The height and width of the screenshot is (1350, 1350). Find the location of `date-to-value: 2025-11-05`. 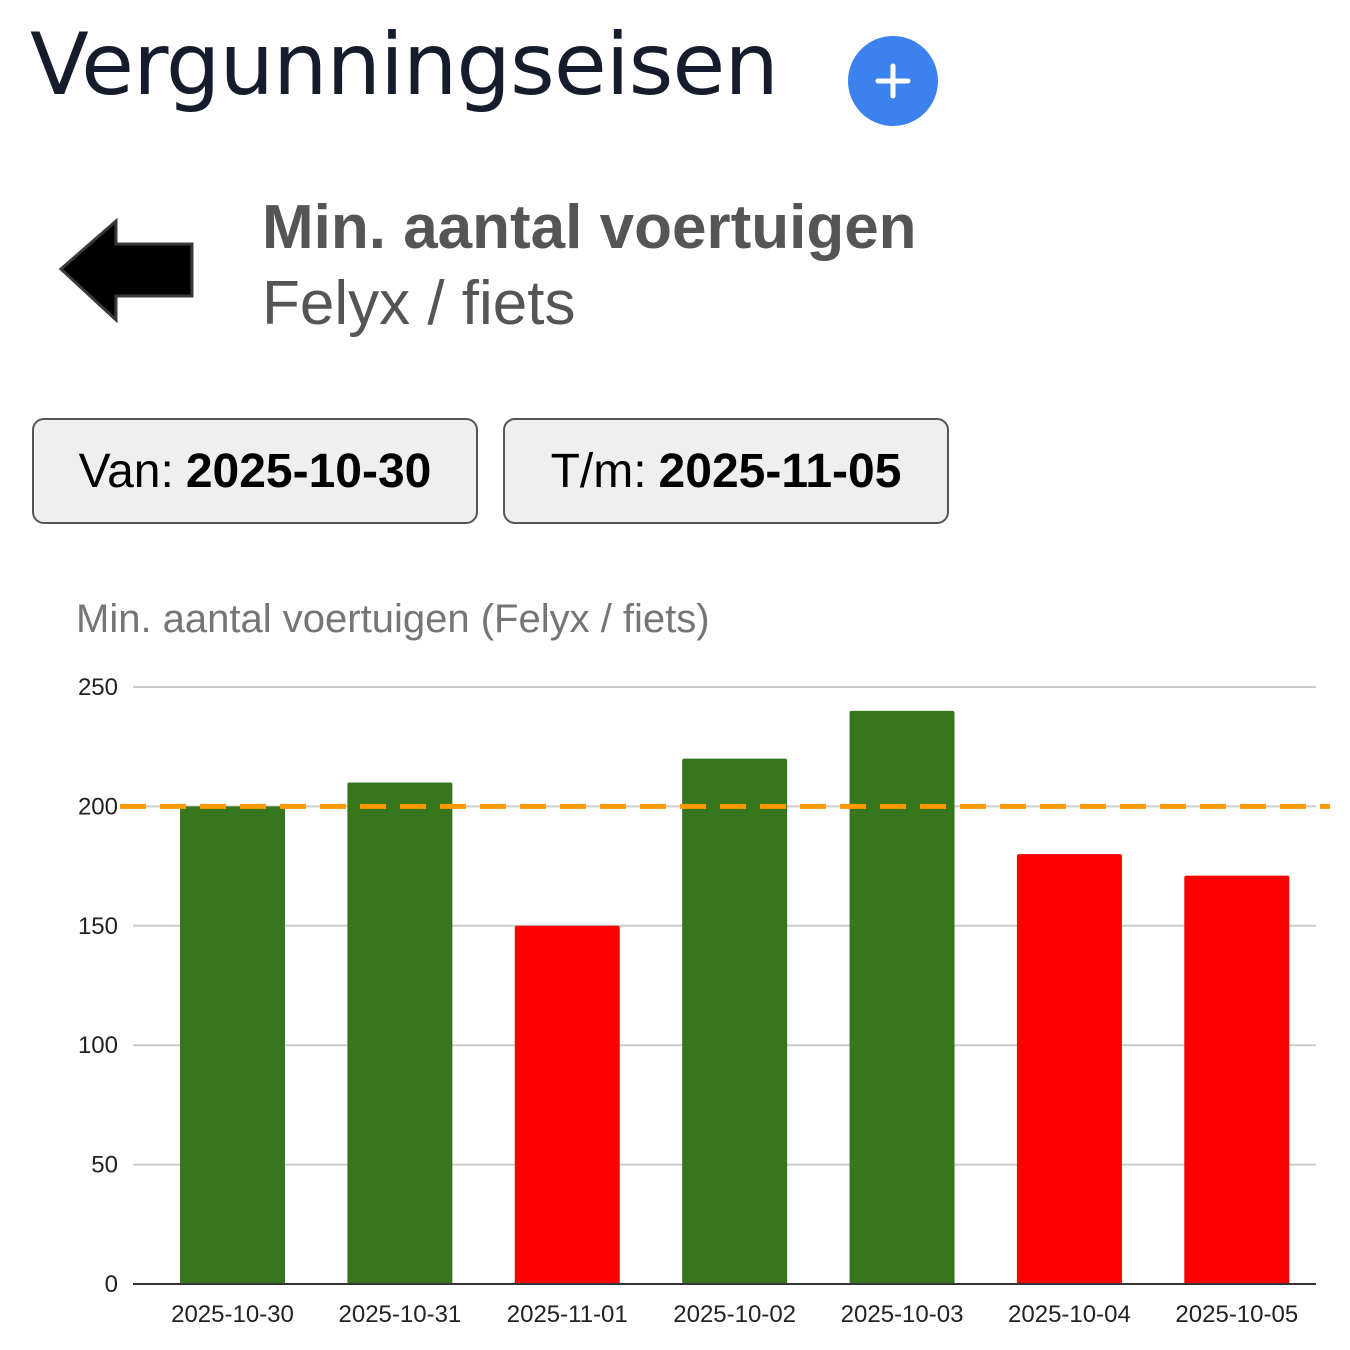

date-to-value: 2025-11-05 is located at coordinates (780, 471).